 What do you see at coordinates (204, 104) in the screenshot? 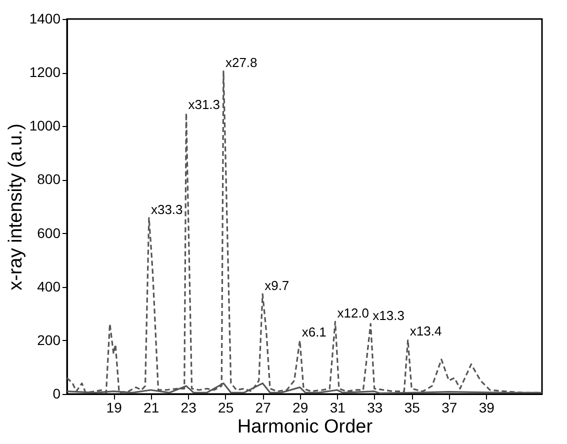
I see `annotation: x31.3` at bounding box center [204, 104].